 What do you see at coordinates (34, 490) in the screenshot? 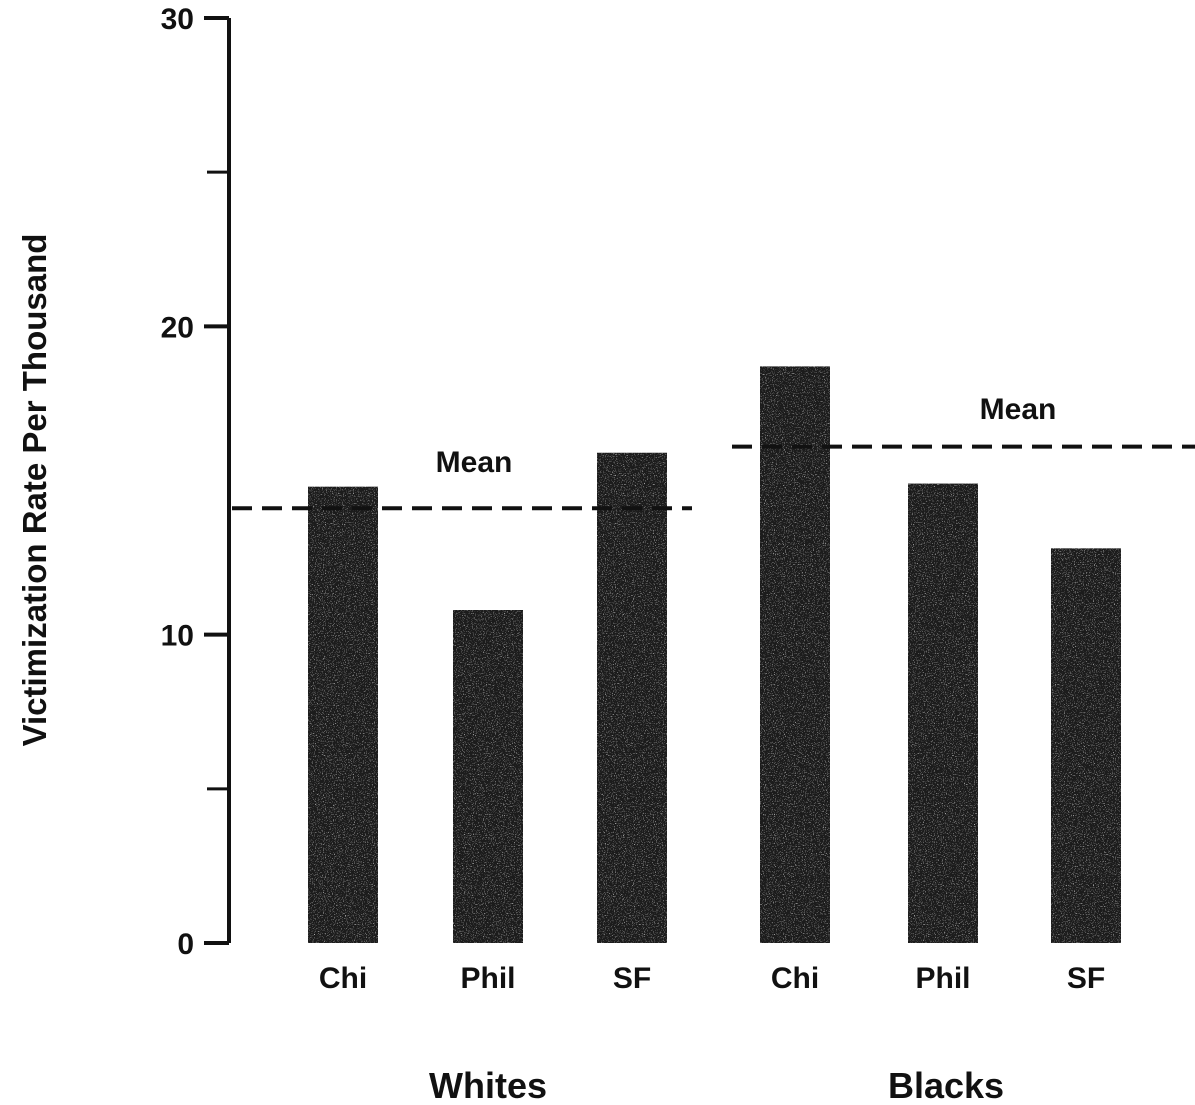
I see `y-axis-title: Victimization Rate Per Thousand` at bounding box center [34, 490].